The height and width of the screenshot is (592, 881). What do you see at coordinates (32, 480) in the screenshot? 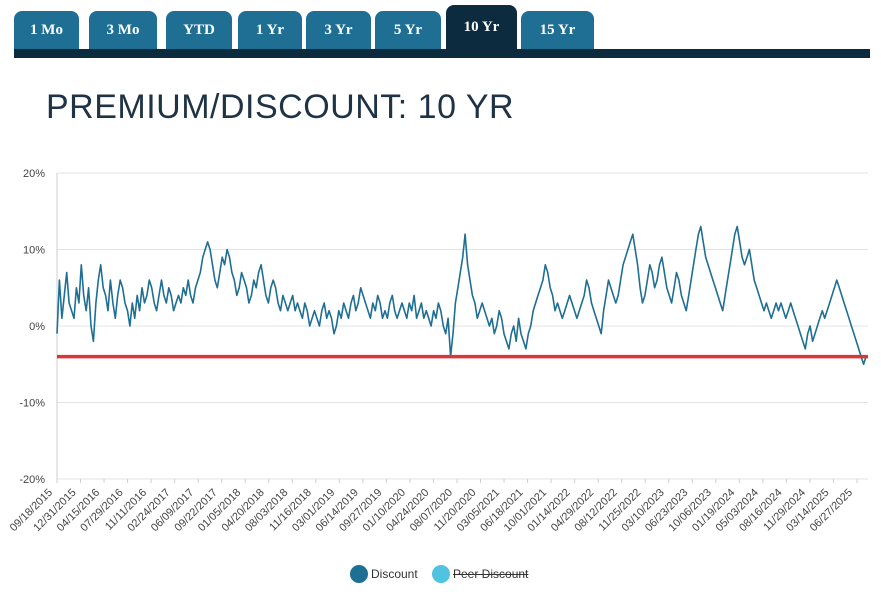
I see `y-tick-label: -20%` at bounding box center [32, 480].